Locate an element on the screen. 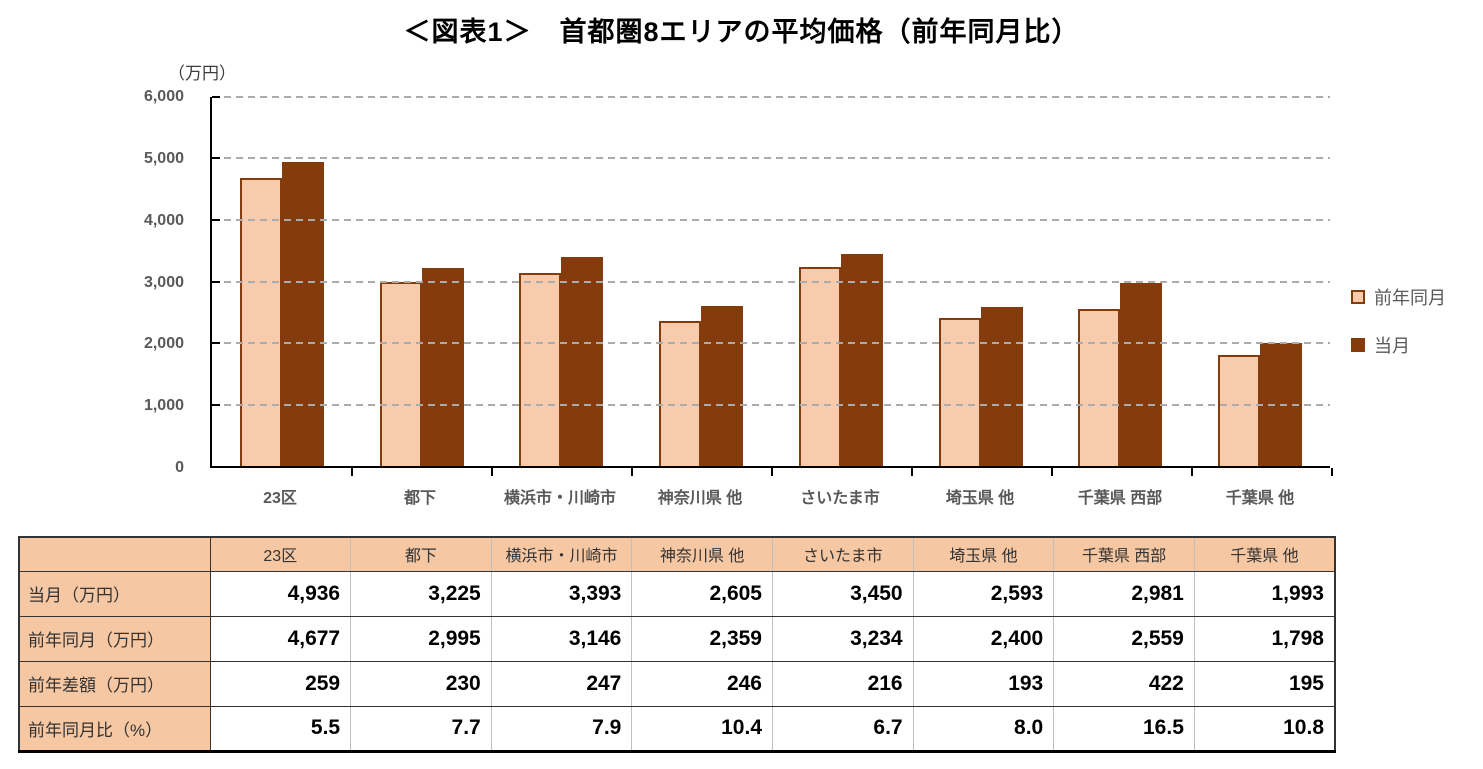 This screenshot has width=1483, height=769. bar-当月-都下 is located at coordinates (442, 366).